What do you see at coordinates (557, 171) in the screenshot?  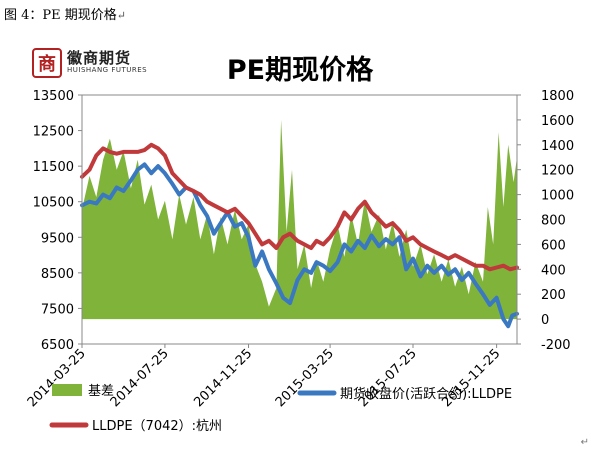 I see `y-right-tick-label: 1200` at bounding box center [557, 171].